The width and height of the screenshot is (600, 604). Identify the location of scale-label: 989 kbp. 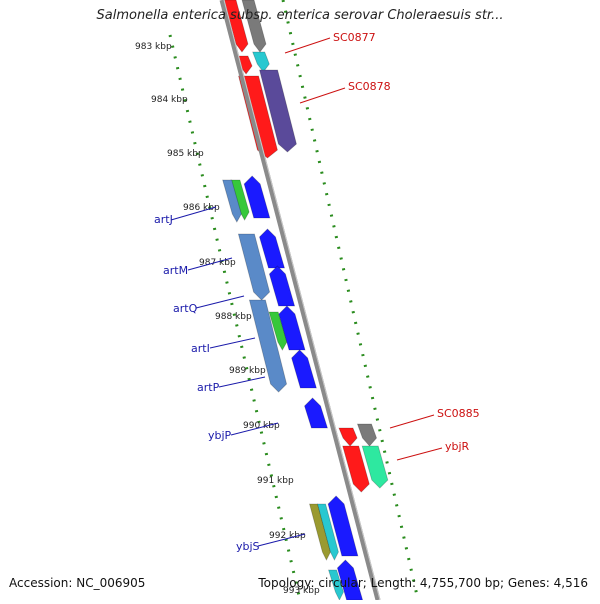
(247, 371).